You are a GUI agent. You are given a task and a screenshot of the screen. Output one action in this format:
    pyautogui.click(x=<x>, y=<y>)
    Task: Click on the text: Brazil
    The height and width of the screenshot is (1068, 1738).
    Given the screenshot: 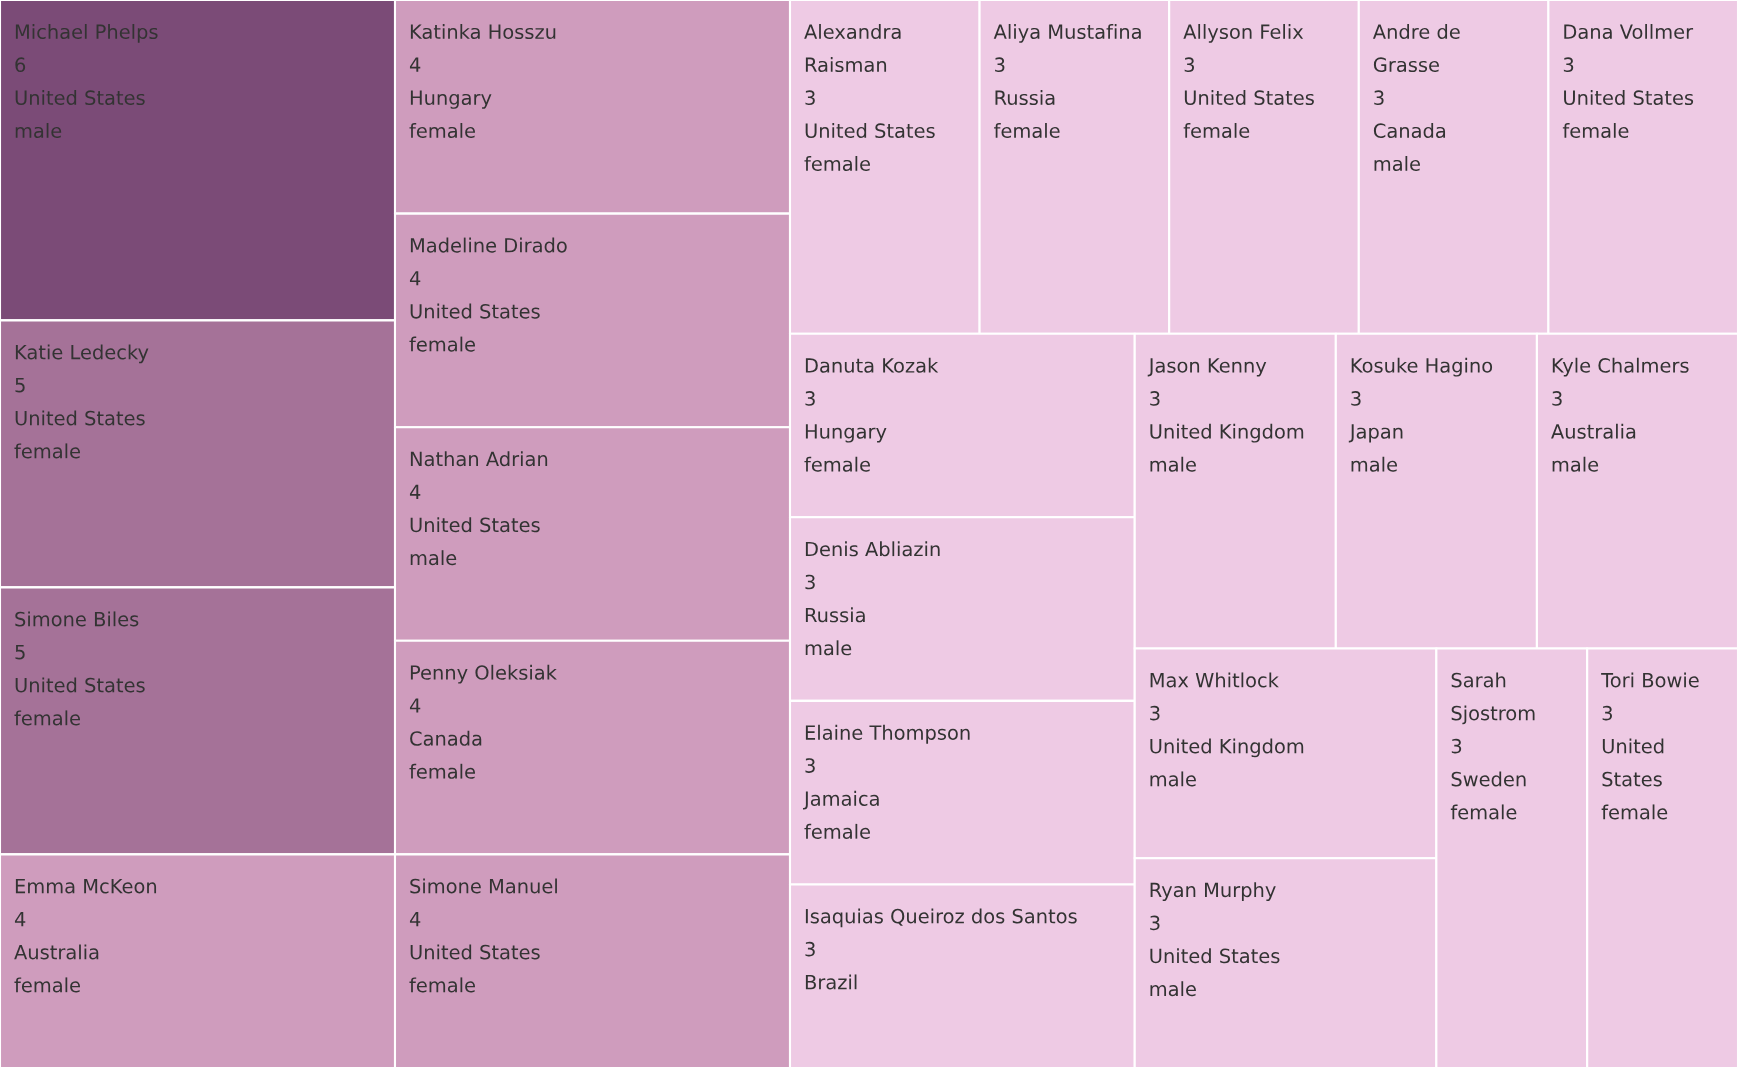 What is the action you would take?
    pyautogui.click(x=831, y=982)
    